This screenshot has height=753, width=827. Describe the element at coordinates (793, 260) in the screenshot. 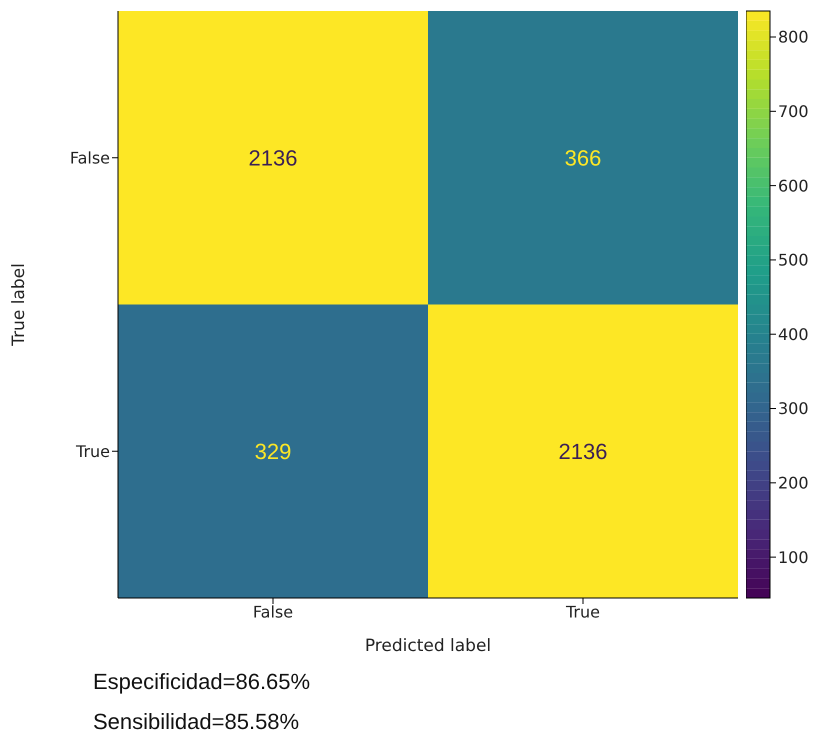

I see `color-bar-label: 500` at that location.